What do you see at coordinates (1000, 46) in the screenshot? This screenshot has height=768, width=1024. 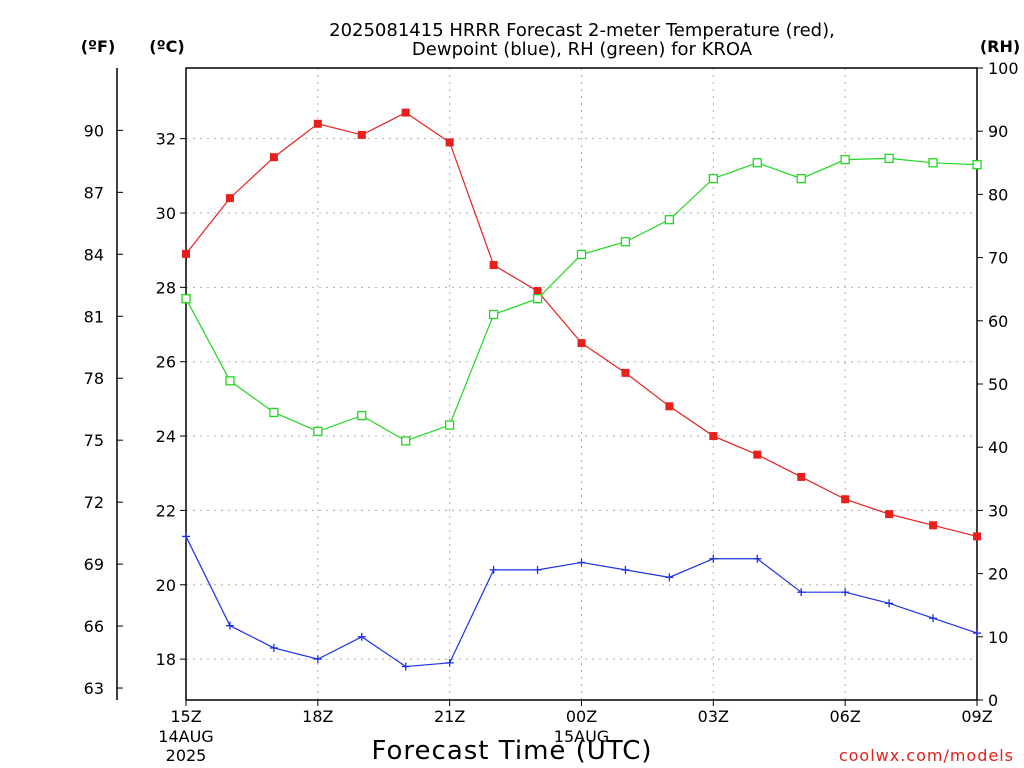 I see `rh-unit-label: (RH)` at bounding box center [1000, 46].